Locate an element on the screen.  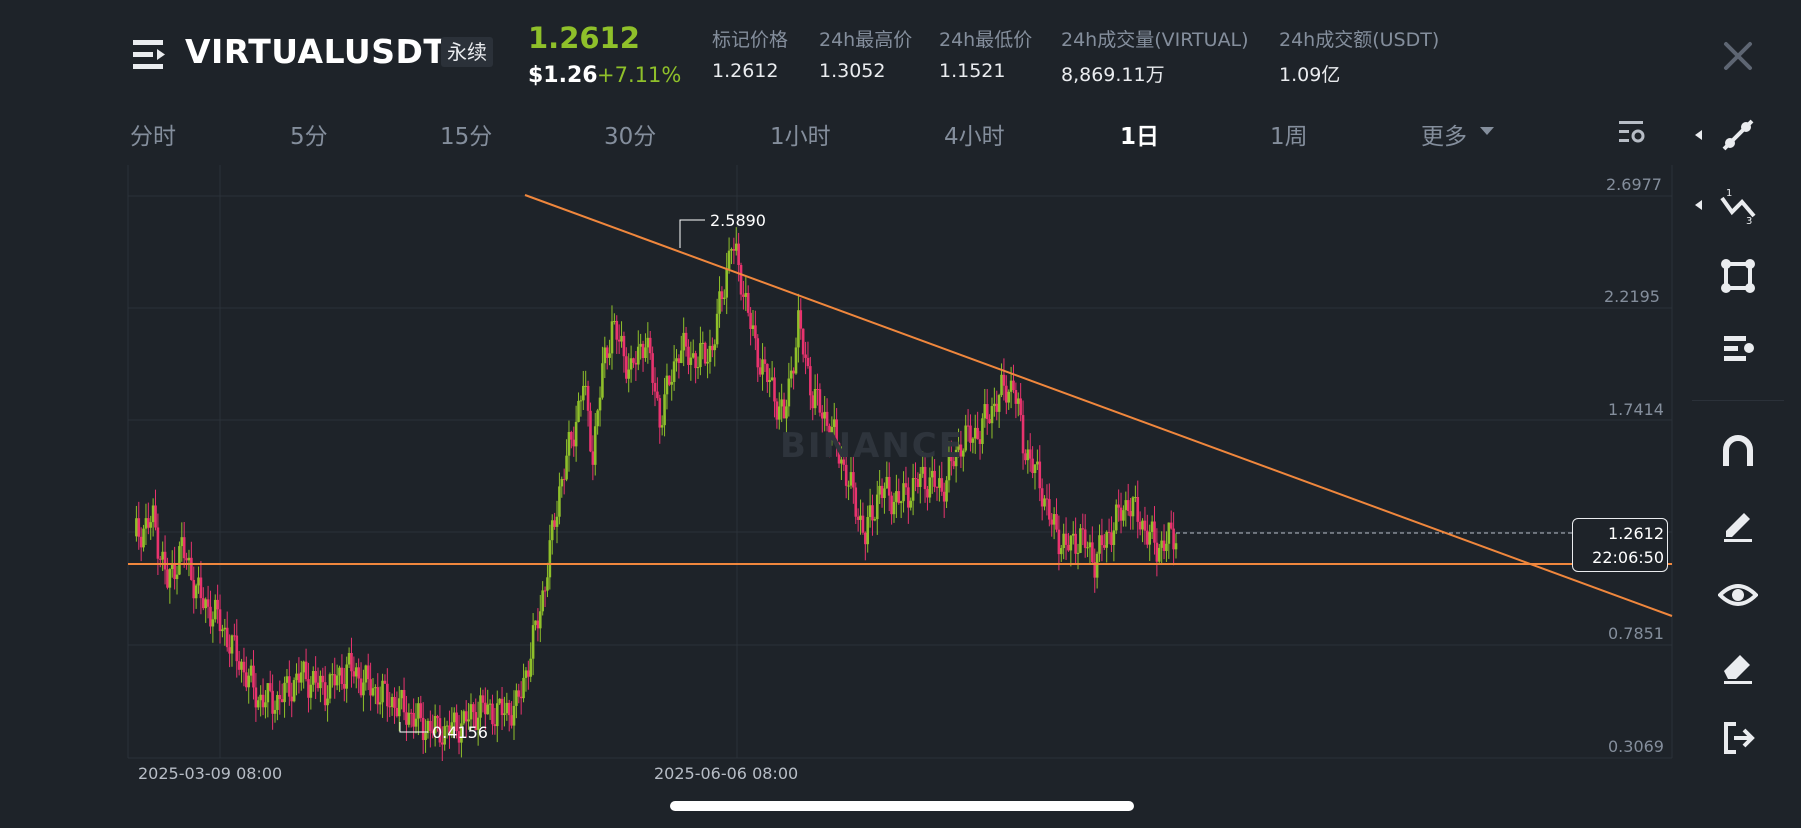
tab-1h: 1小时 is located at coordinates (800, 137).